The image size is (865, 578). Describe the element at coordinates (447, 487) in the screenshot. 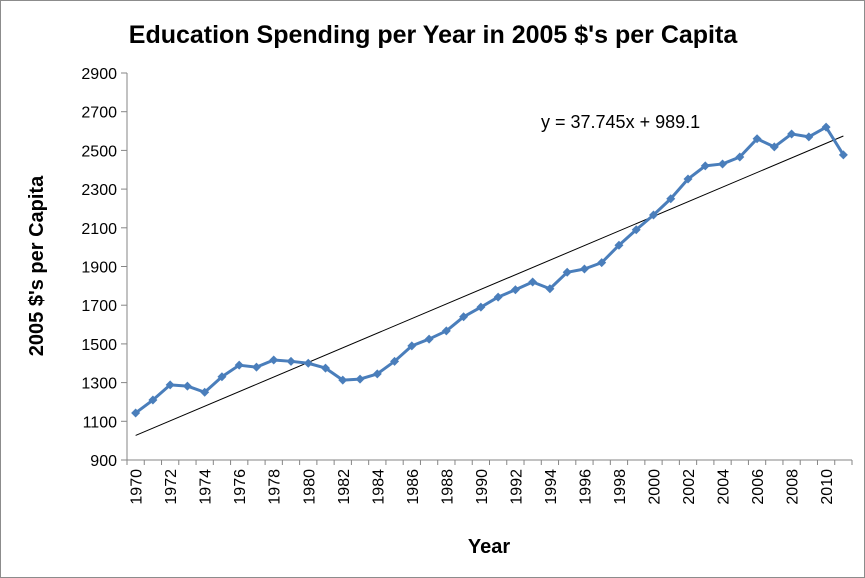

I see `x-tick-label: 1988` at that location.